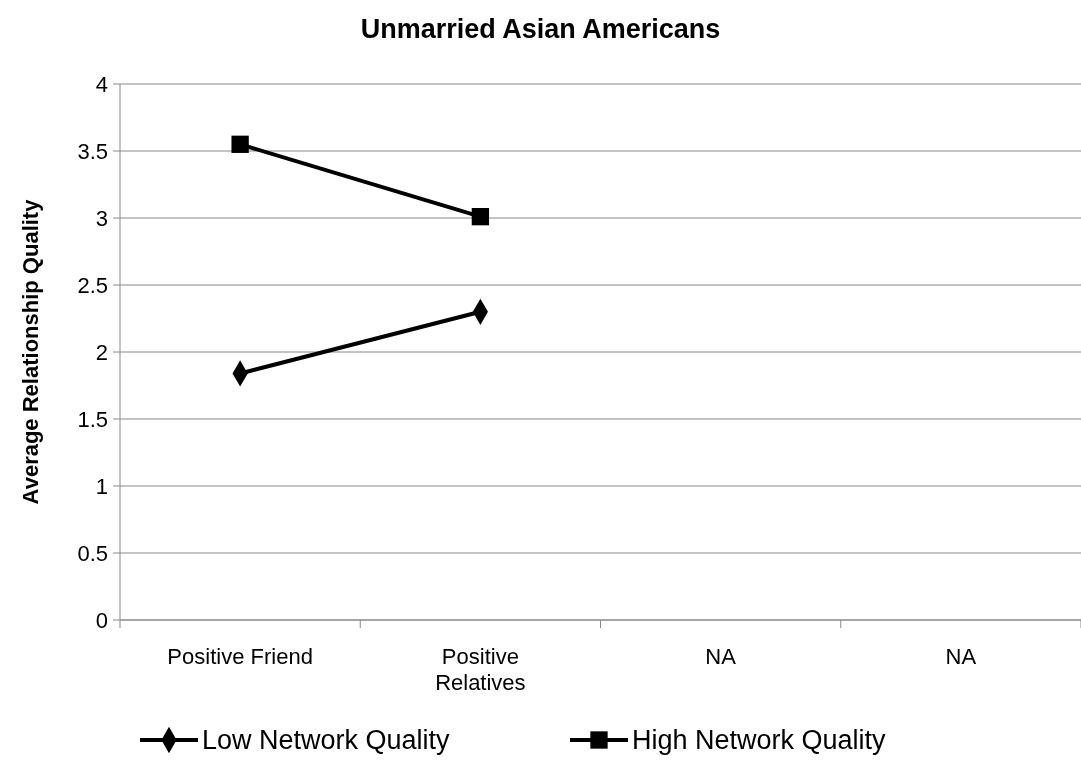 The image size is (1081, 763). What do you see at coordinates (92, 151) in the screenshot?
I see `y-tick-label: 3.5` at bounding box center [92, 151].